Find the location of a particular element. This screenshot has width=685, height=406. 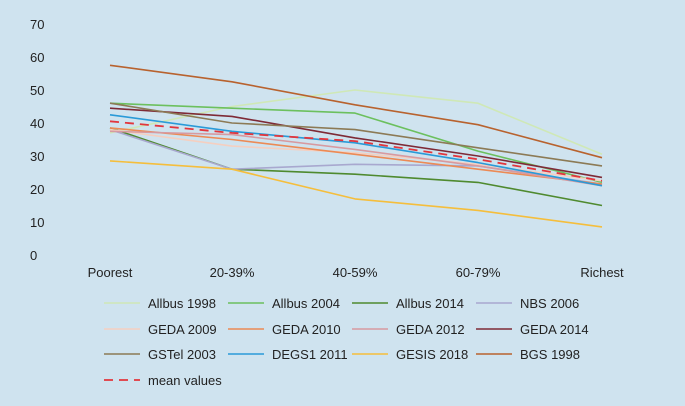

y-tick-label-50: 50 is located at coordinates (37, 90).